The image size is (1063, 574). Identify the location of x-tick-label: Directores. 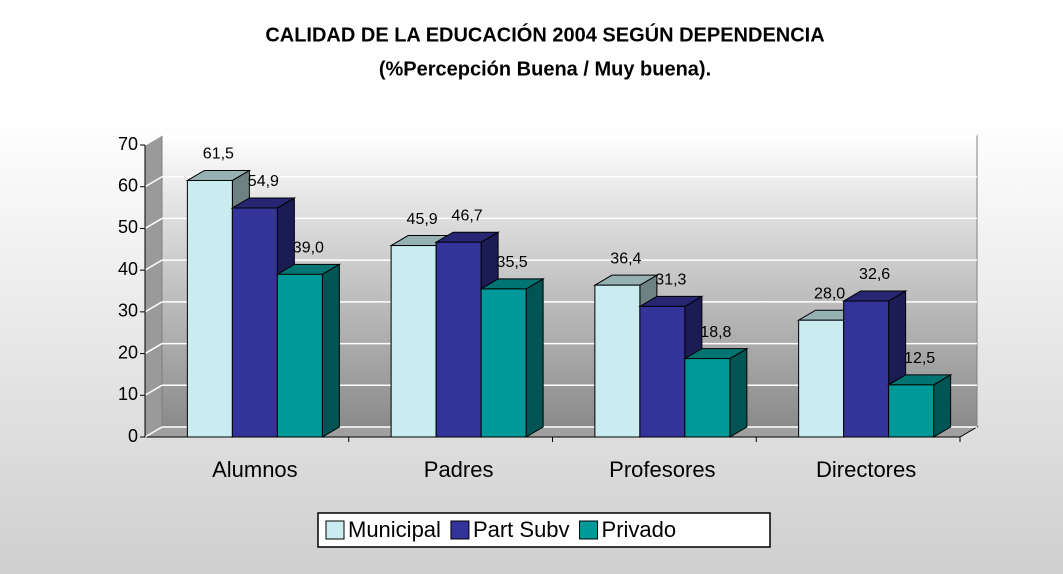
(866, 469).